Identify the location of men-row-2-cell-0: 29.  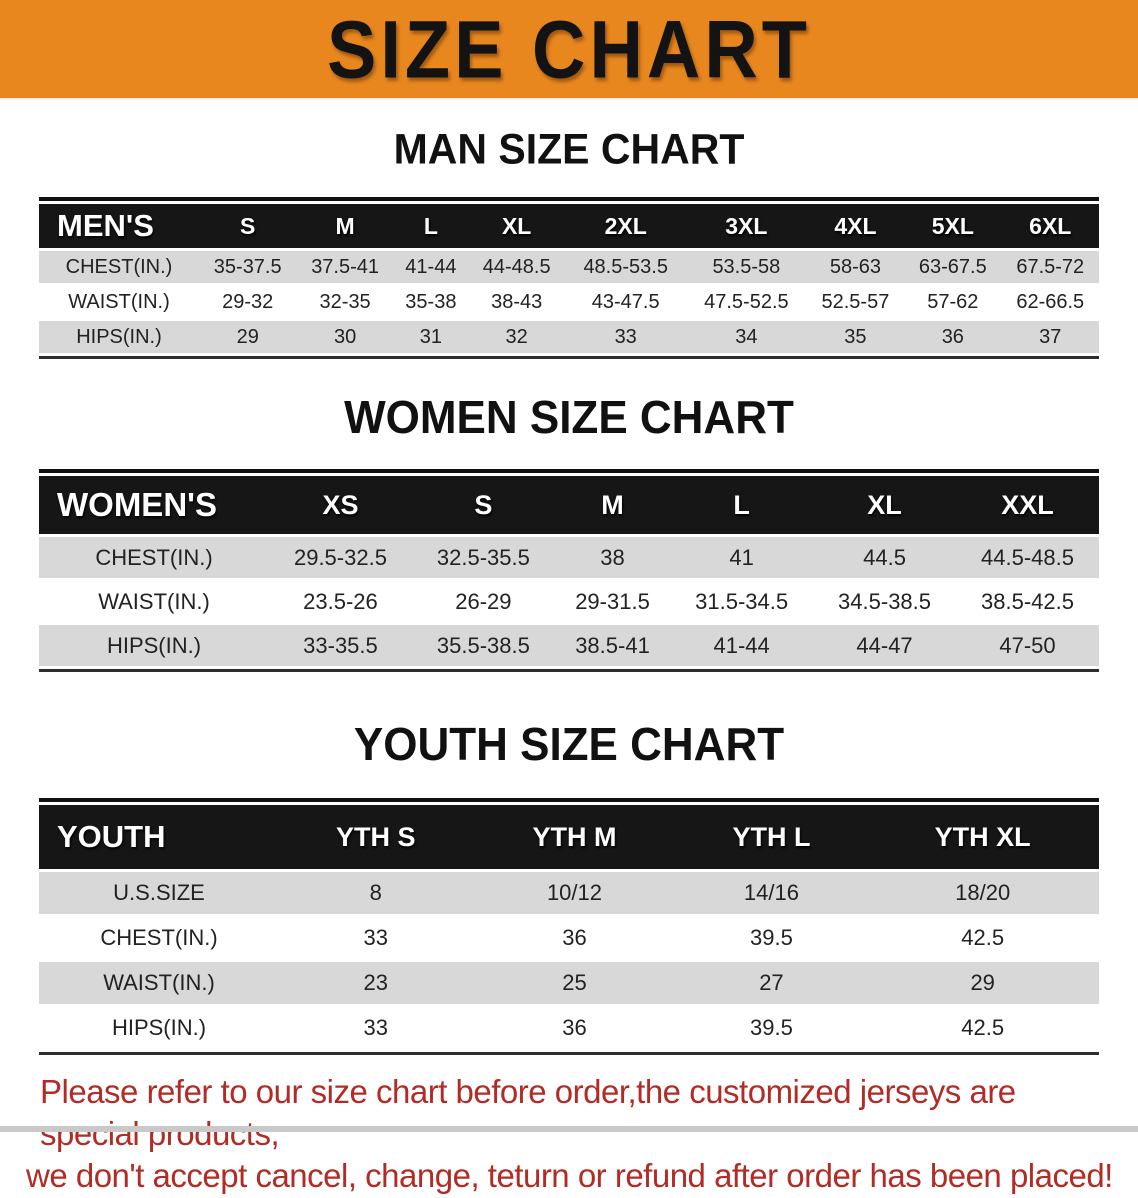
(248, 337).